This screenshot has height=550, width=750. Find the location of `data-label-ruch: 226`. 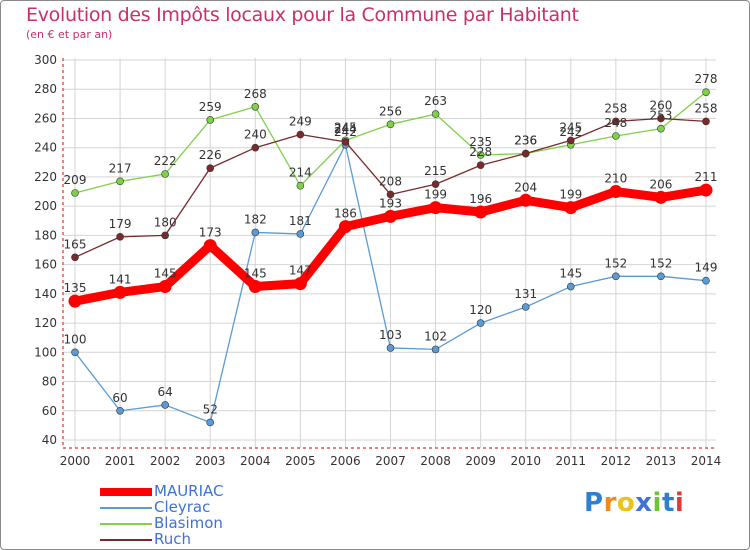

data-label-ruch: 226 is located at coordinates (210, 155).